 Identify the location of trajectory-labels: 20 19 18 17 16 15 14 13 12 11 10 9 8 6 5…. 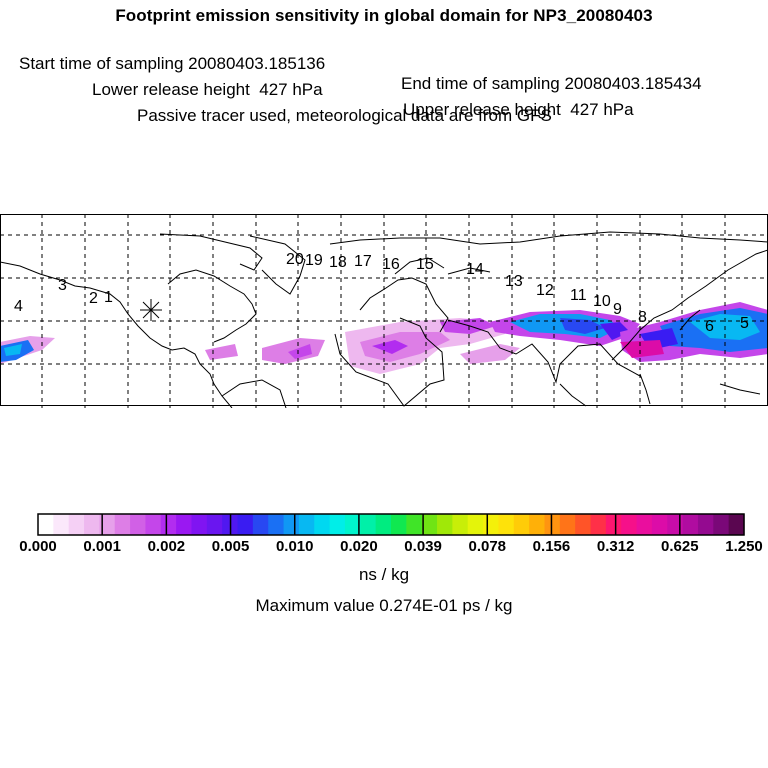
(381, 293).